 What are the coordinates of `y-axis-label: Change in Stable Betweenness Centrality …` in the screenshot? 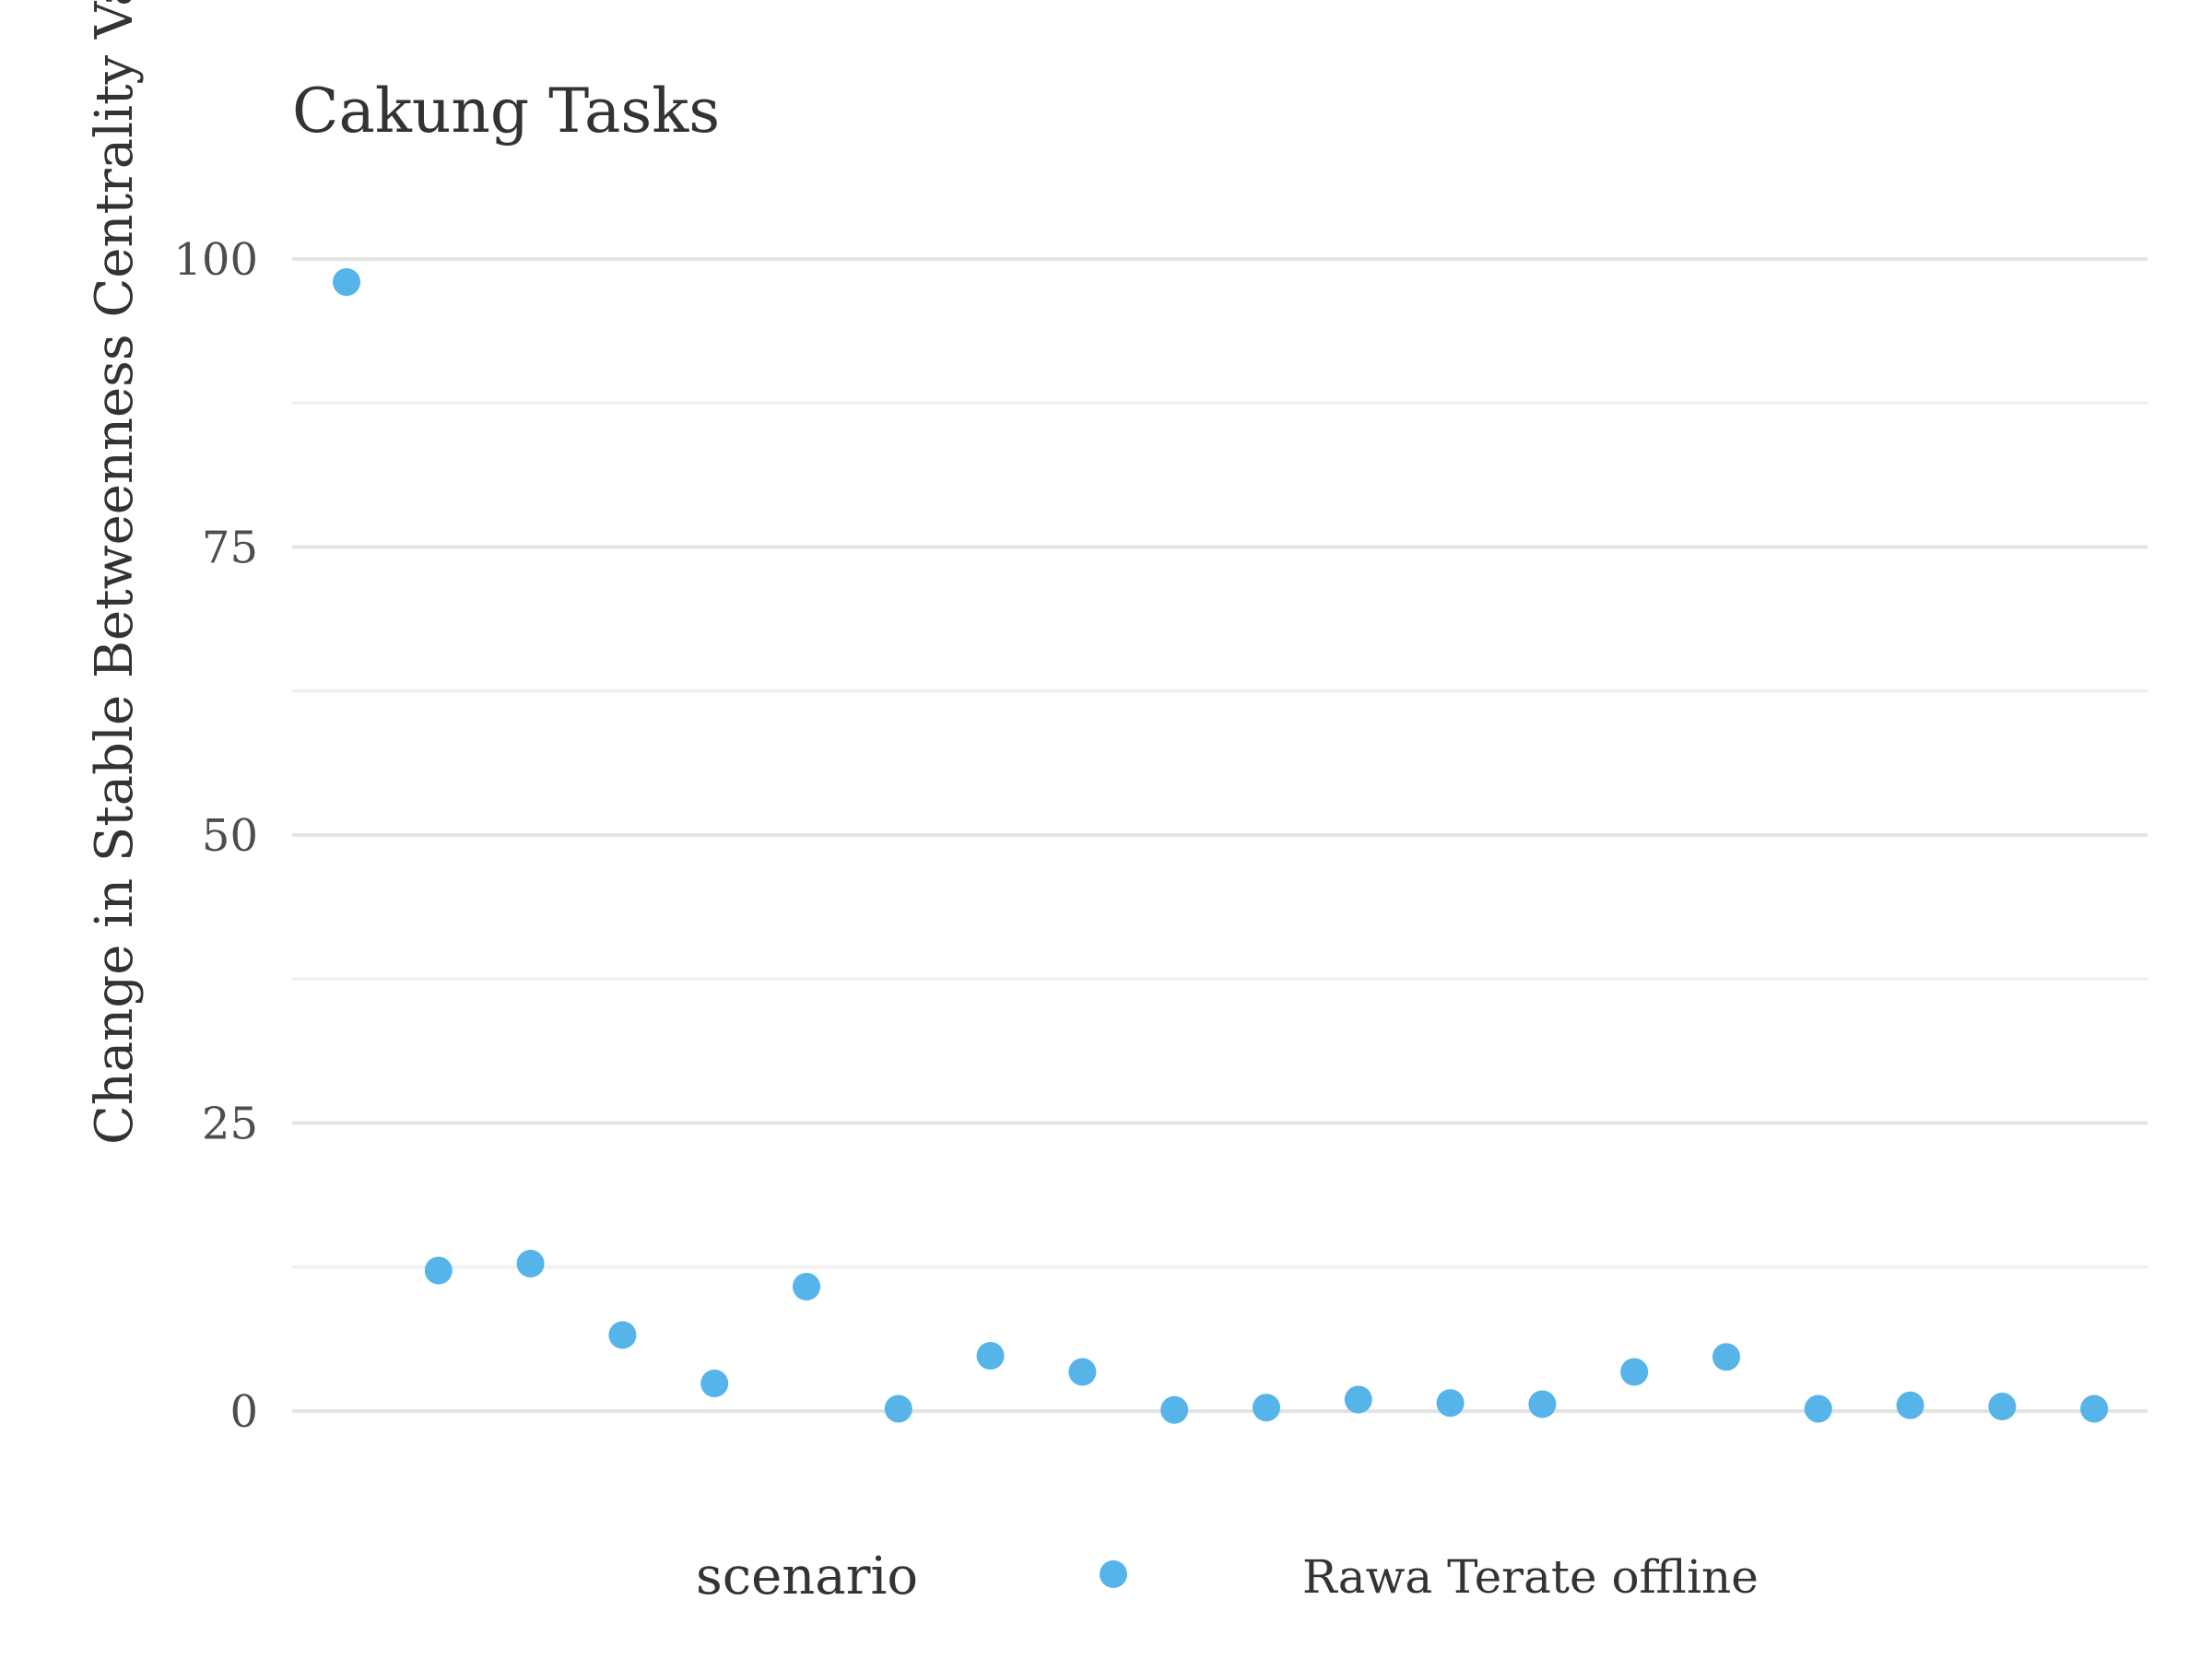 It's located at (115, 572).